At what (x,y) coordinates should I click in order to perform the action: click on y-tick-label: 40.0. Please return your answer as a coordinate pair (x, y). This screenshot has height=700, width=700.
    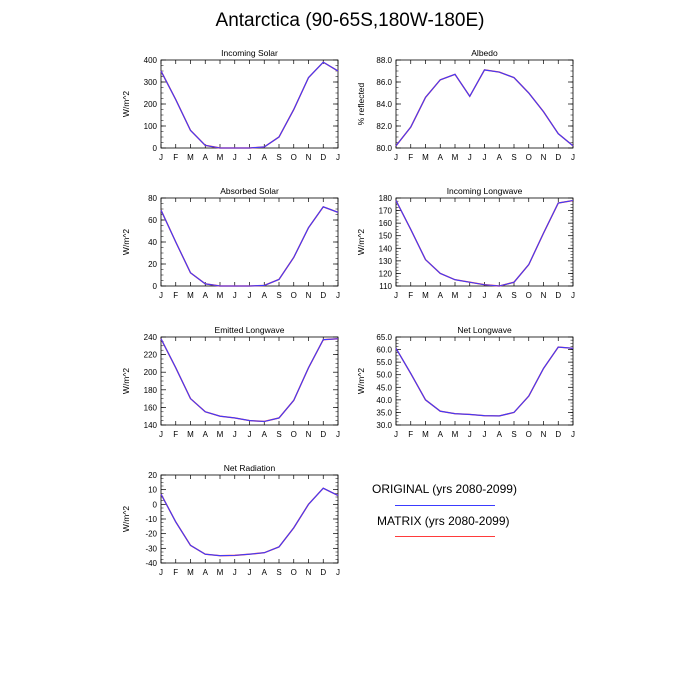
    Looking at the image, I should click on (384, 400).